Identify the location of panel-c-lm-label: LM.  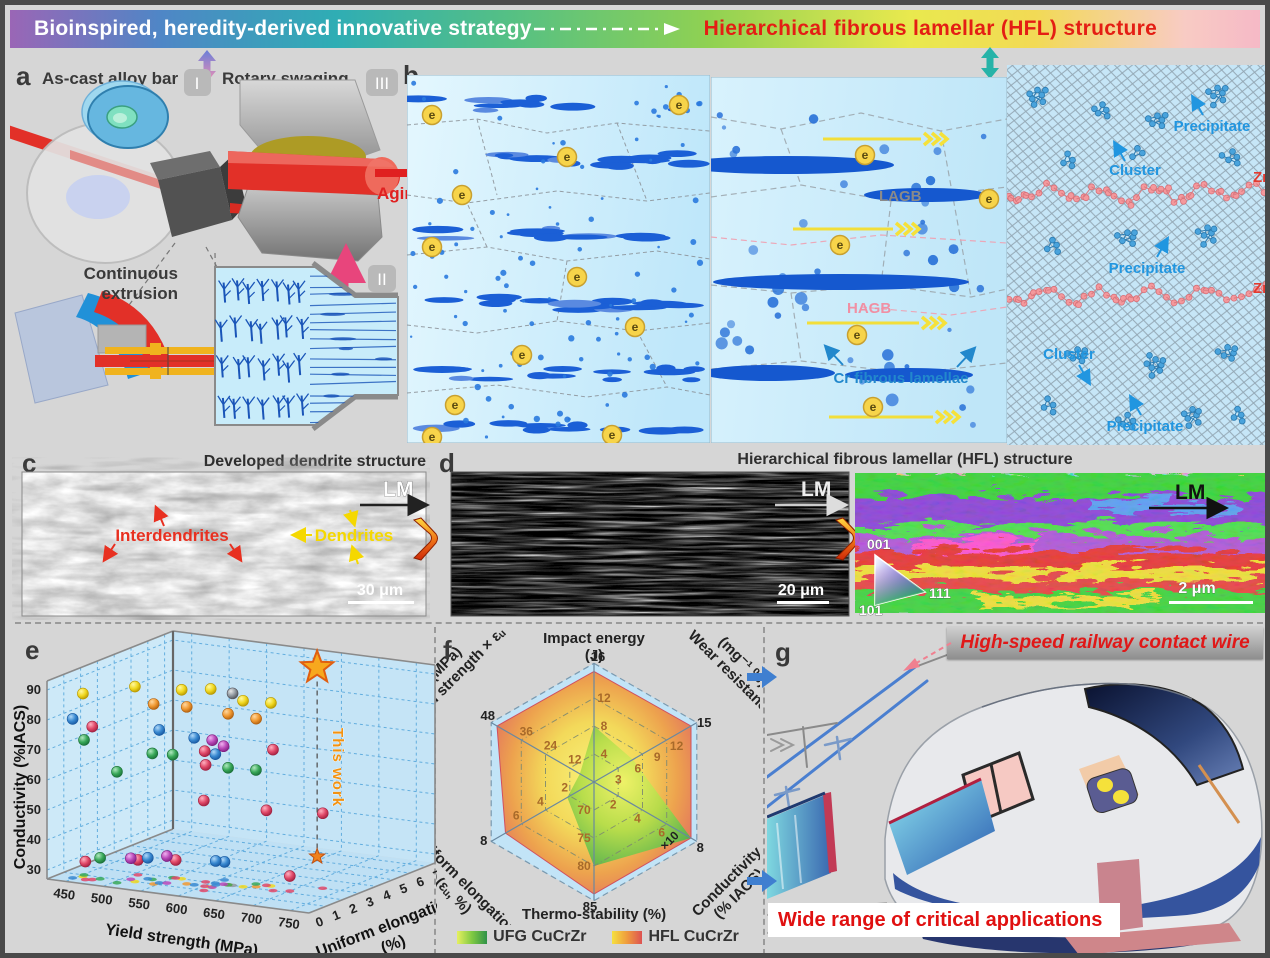
(398, 489).